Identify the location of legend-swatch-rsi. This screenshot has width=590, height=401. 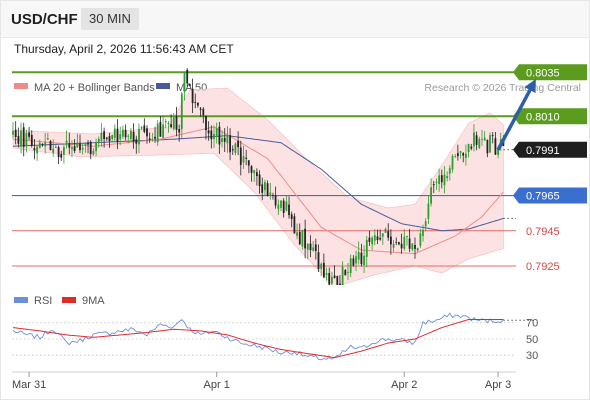
(21, 300).